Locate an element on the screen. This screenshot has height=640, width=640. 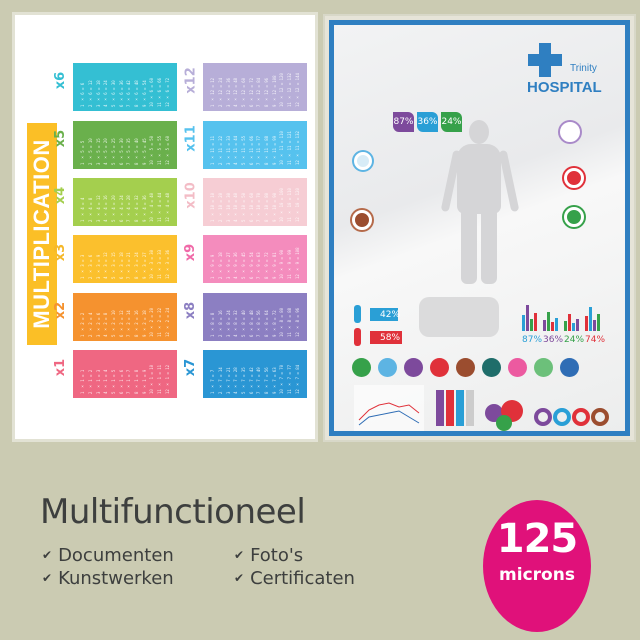
table-line: 2 × 2 = 4 is located at coordinates (90, 324).